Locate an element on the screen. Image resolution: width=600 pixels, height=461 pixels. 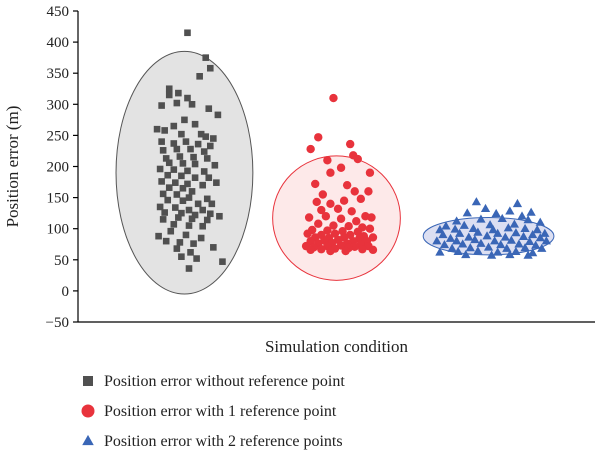
y-tick-label: 100 is located at coordinates (58, 230).